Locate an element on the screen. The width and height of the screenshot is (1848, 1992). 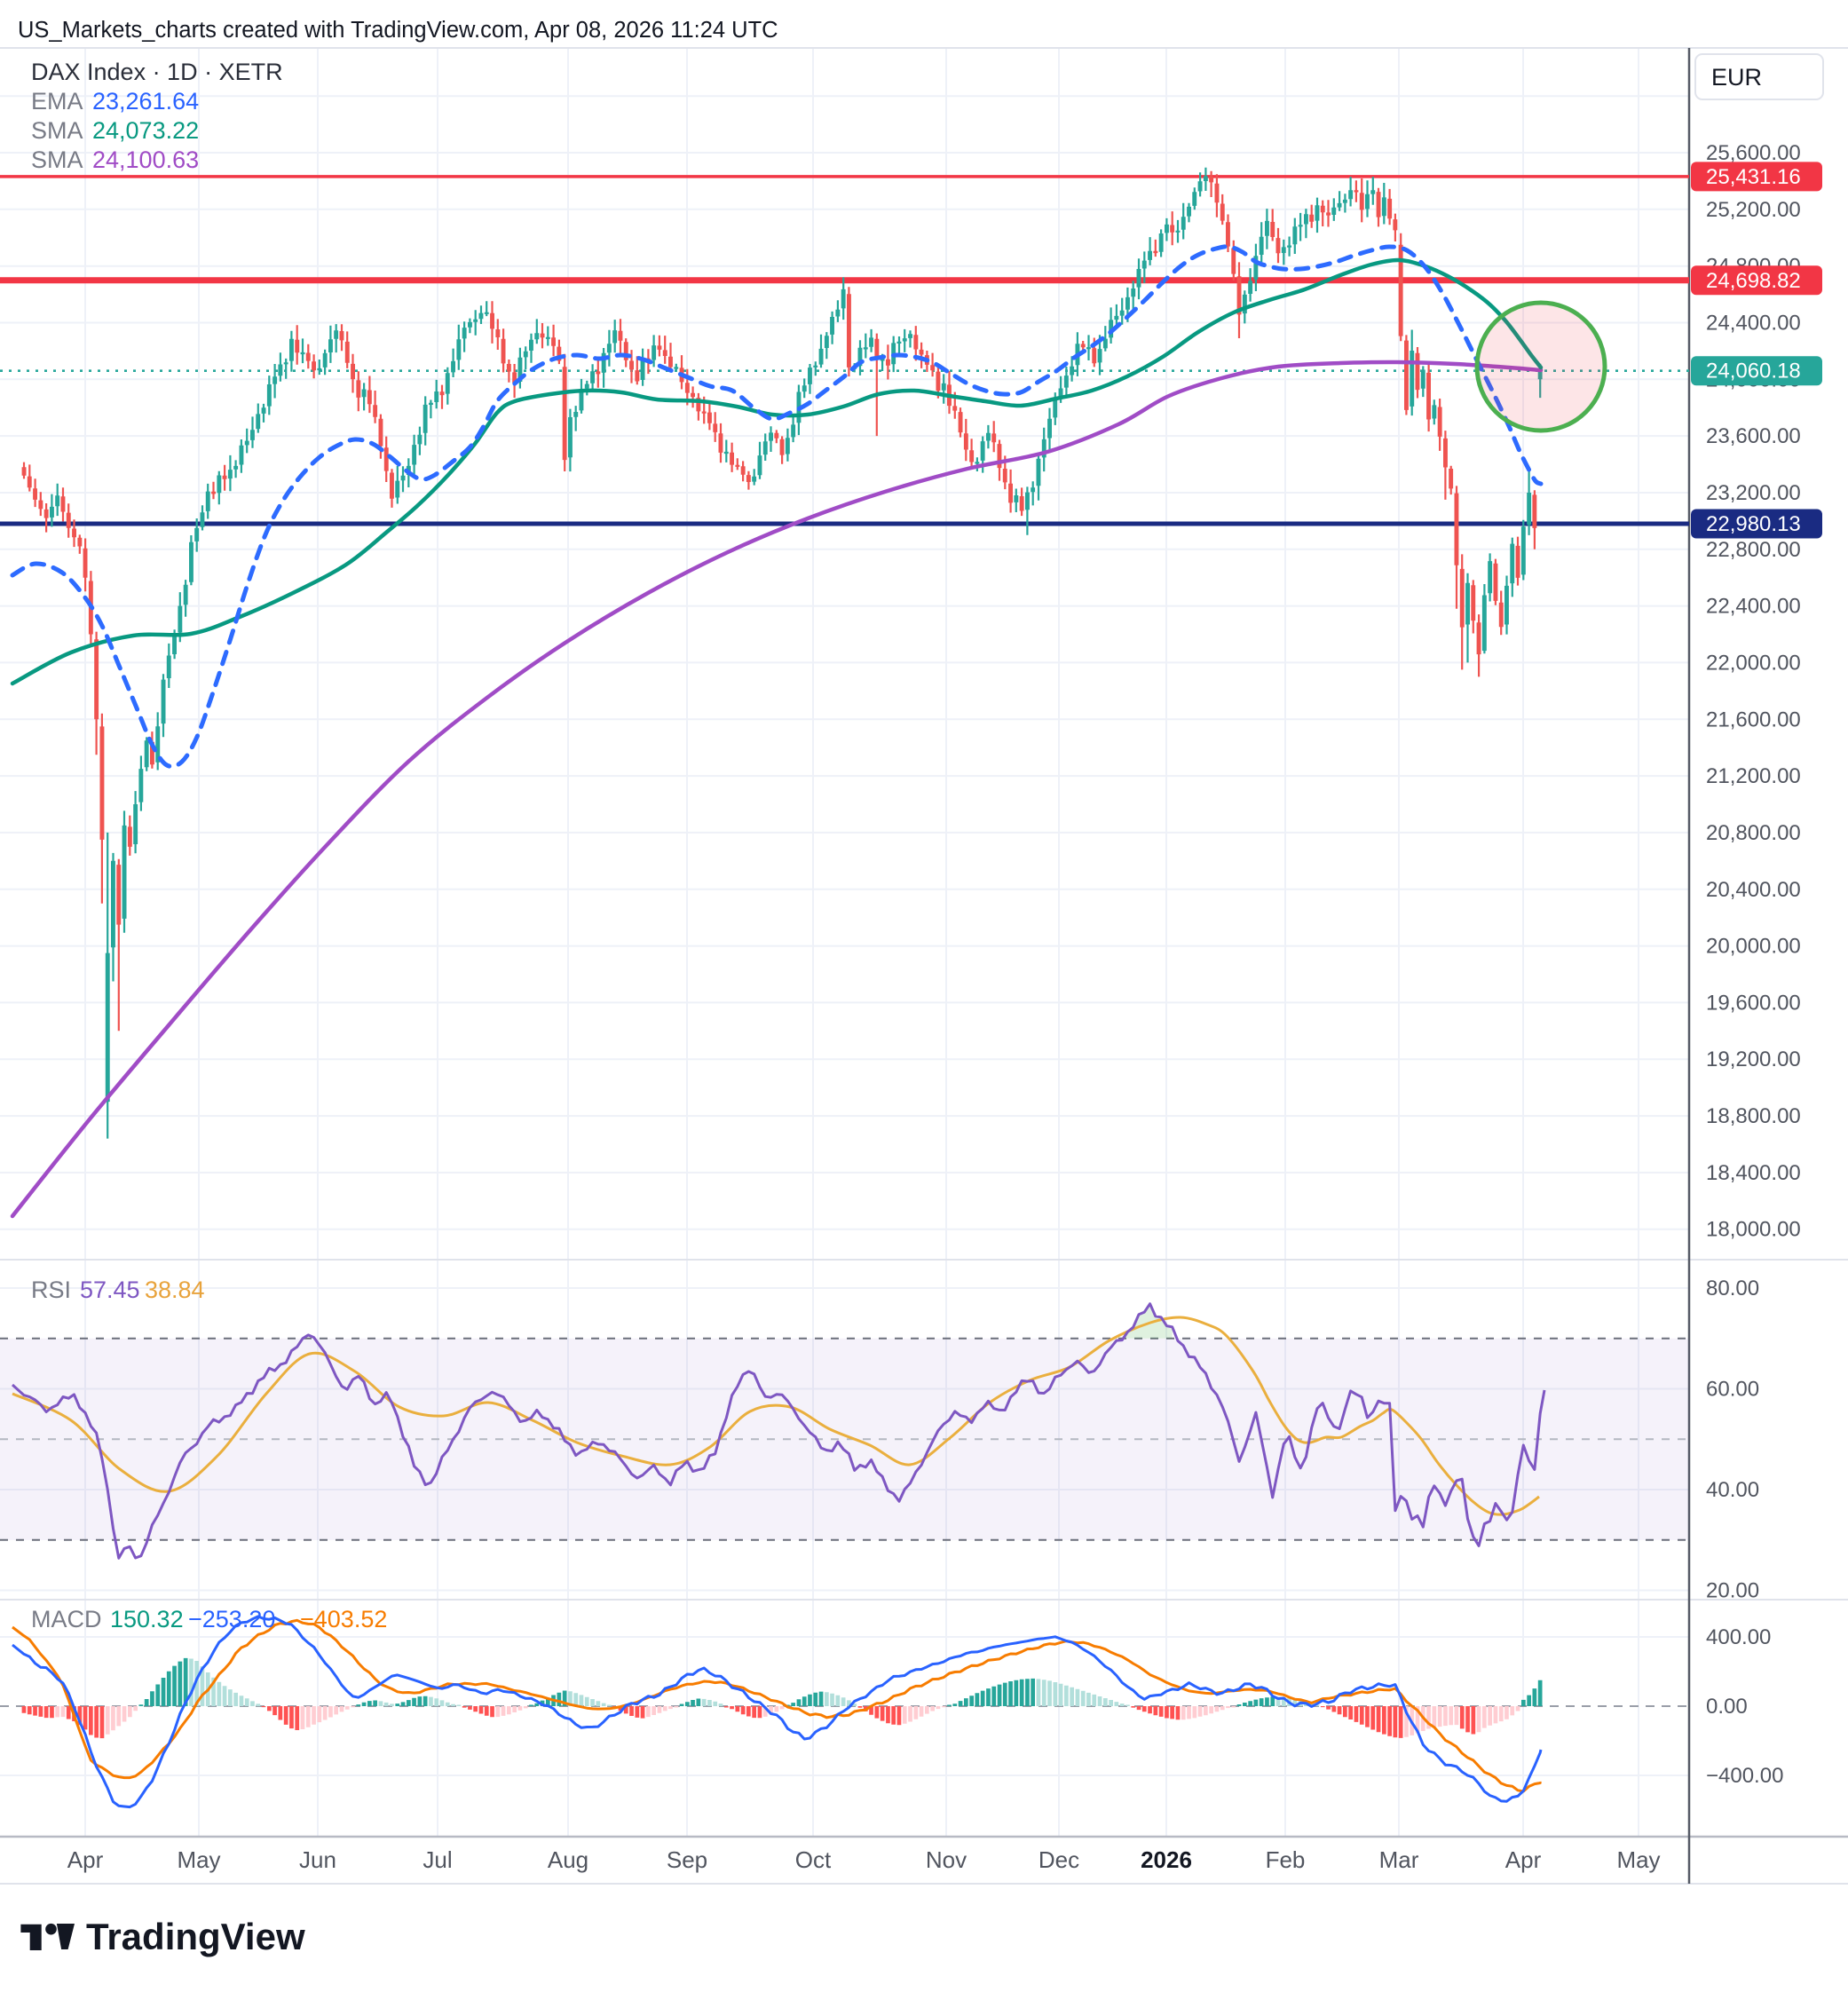
svg-text: 20.00 is located at coordinates (1732, 1591).